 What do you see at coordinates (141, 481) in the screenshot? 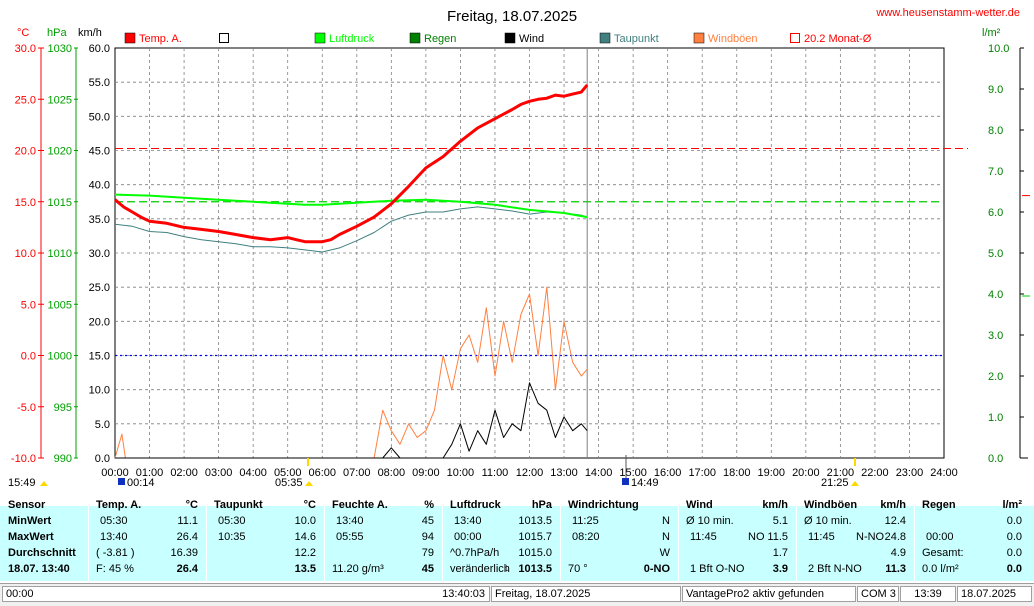
I see `marker-label-moon: 00:14` at bounding box center [141, 481].